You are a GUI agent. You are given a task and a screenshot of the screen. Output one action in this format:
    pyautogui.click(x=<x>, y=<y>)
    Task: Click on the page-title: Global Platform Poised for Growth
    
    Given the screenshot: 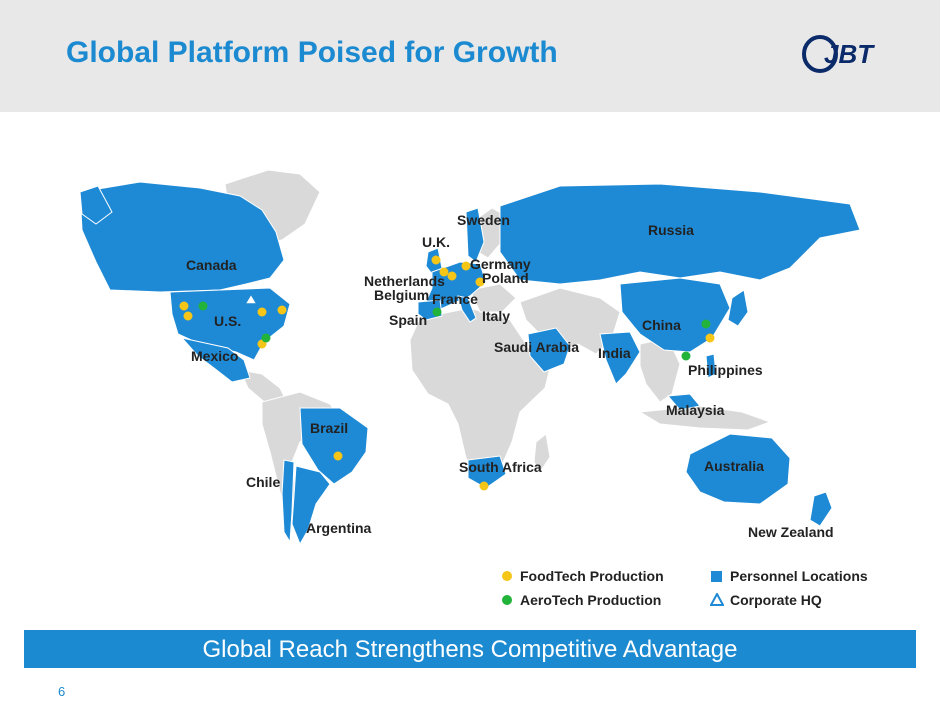 What is the action you would take?
    pyautogui.click(x=312, y=52)
    